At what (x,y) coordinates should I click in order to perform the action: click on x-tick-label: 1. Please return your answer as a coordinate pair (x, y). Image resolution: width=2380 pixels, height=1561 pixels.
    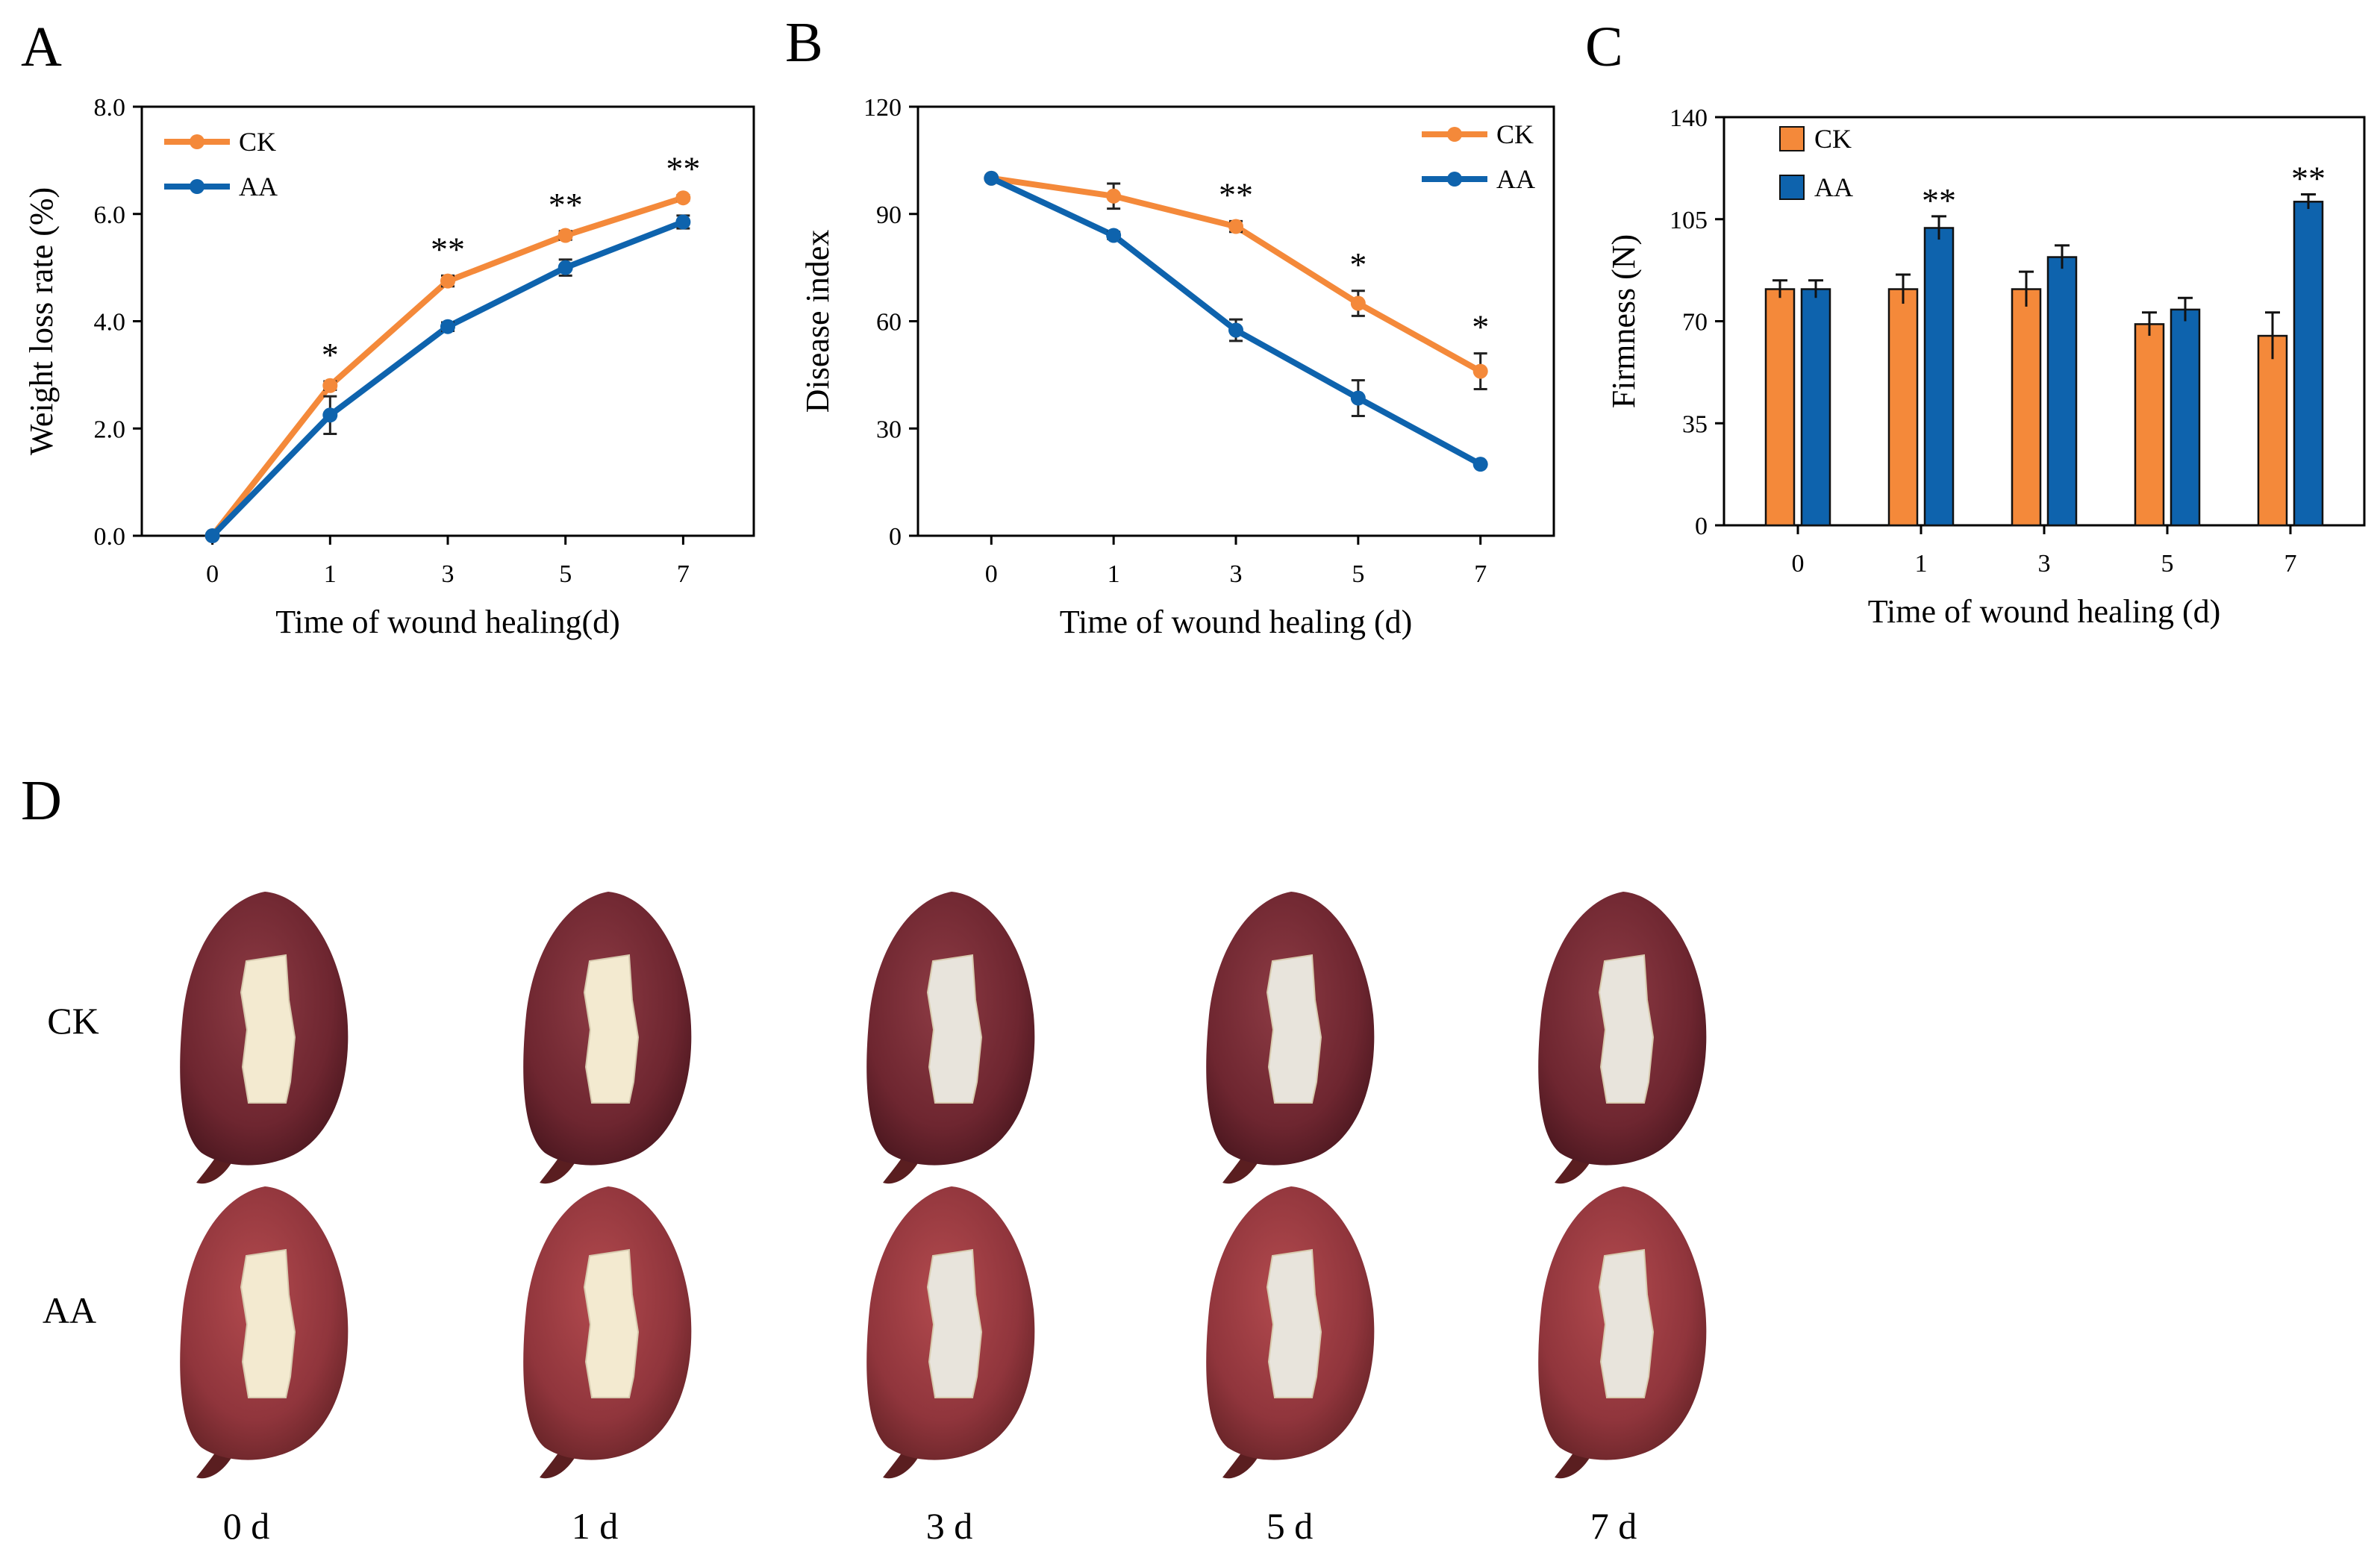
    Looking at the image, I should click on (1921, 564).